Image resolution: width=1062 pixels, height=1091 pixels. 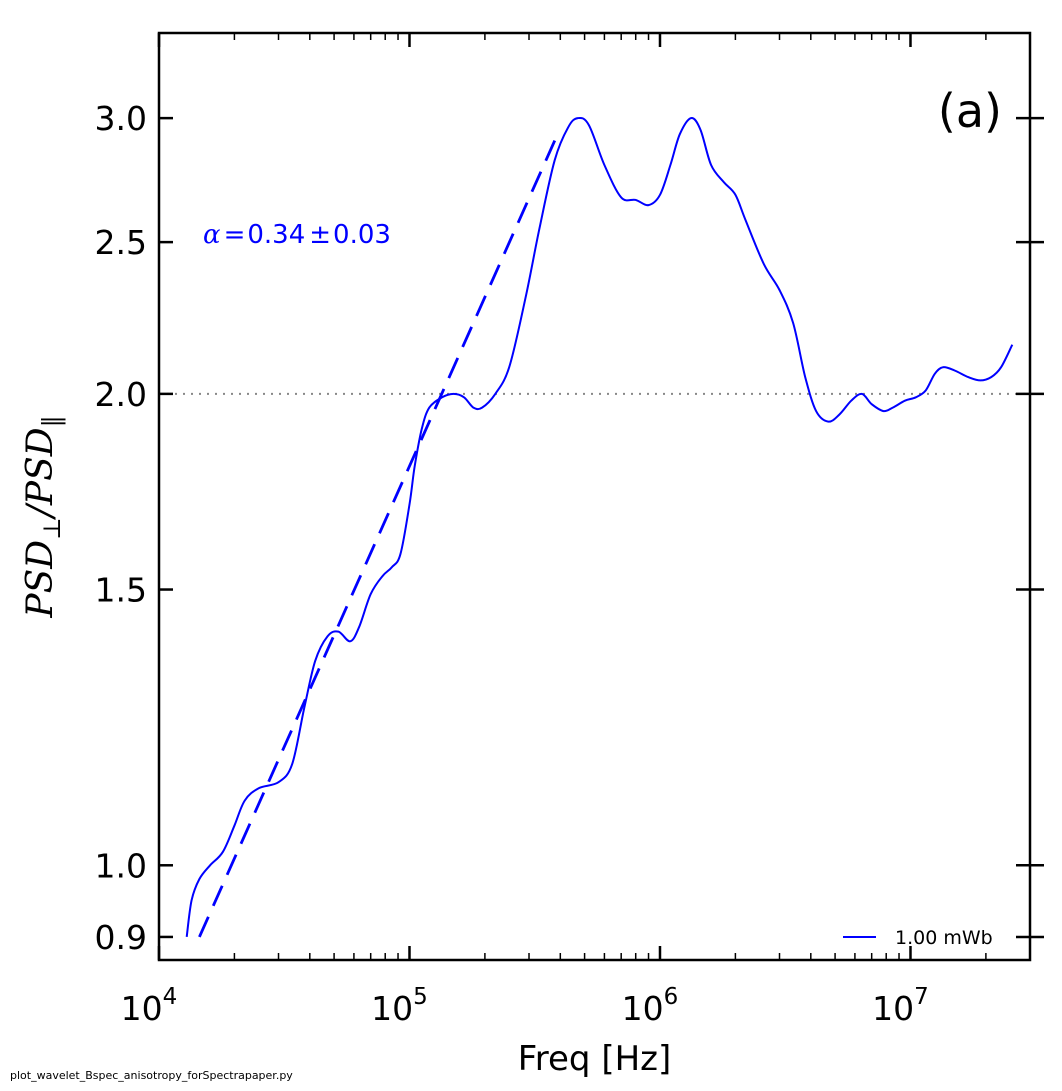 What do you see at coordinates (921, 997) in the screenshot?
I see `x-tick-exponent: 7` at bounding box center [921, 997].